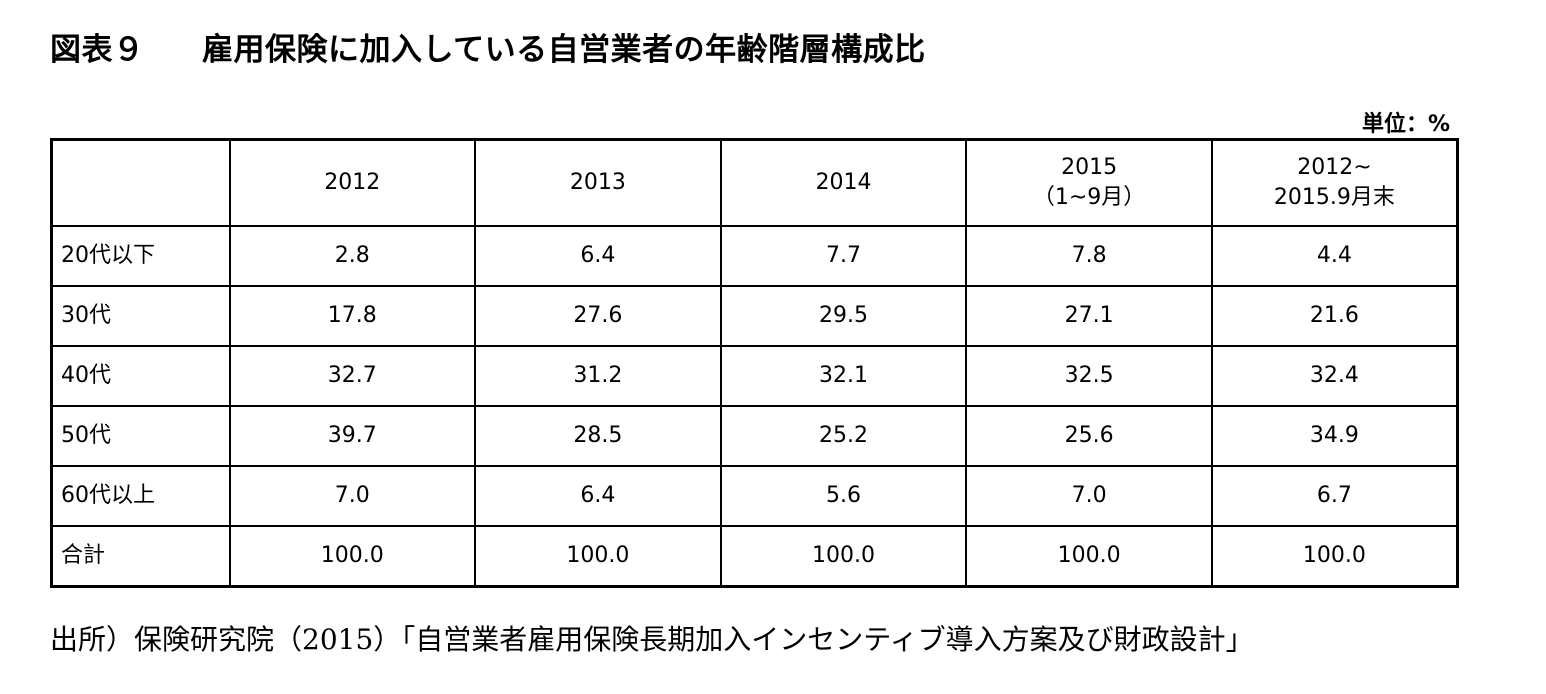  I want to click on table-cell: 27.6, so click(598, 316).